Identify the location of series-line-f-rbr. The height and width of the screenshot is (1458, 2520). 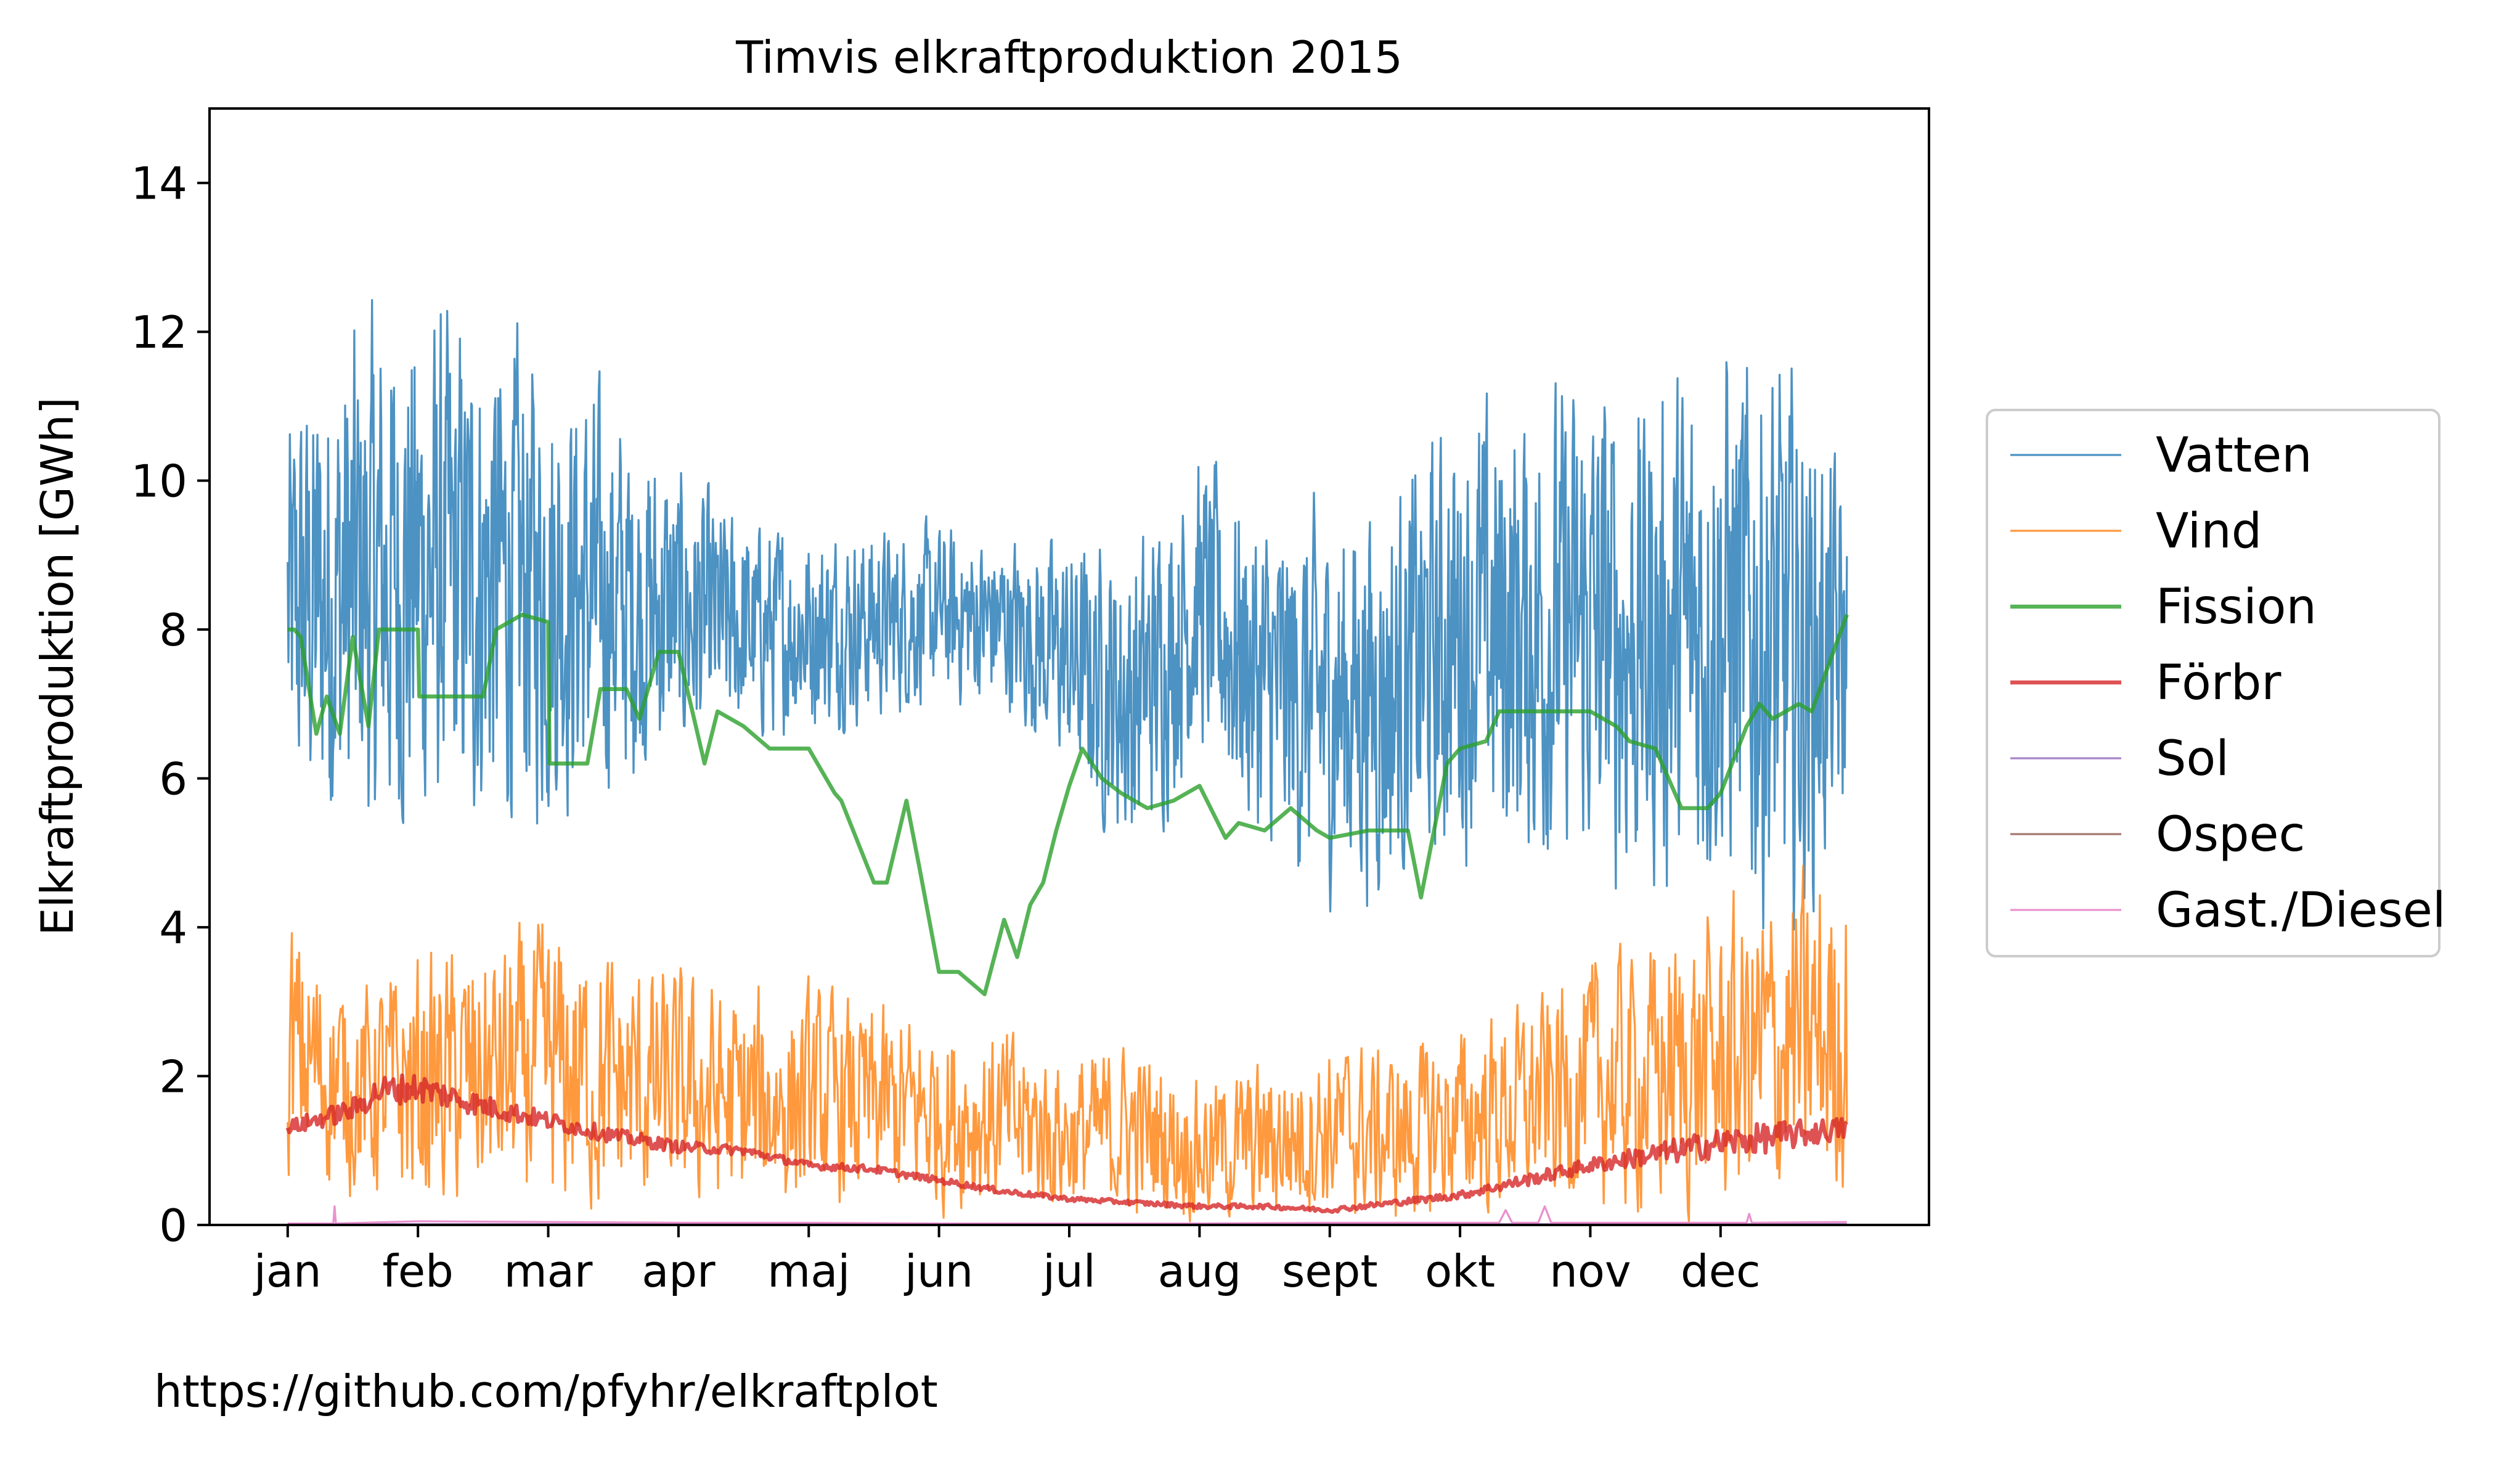
(1067, 1143).